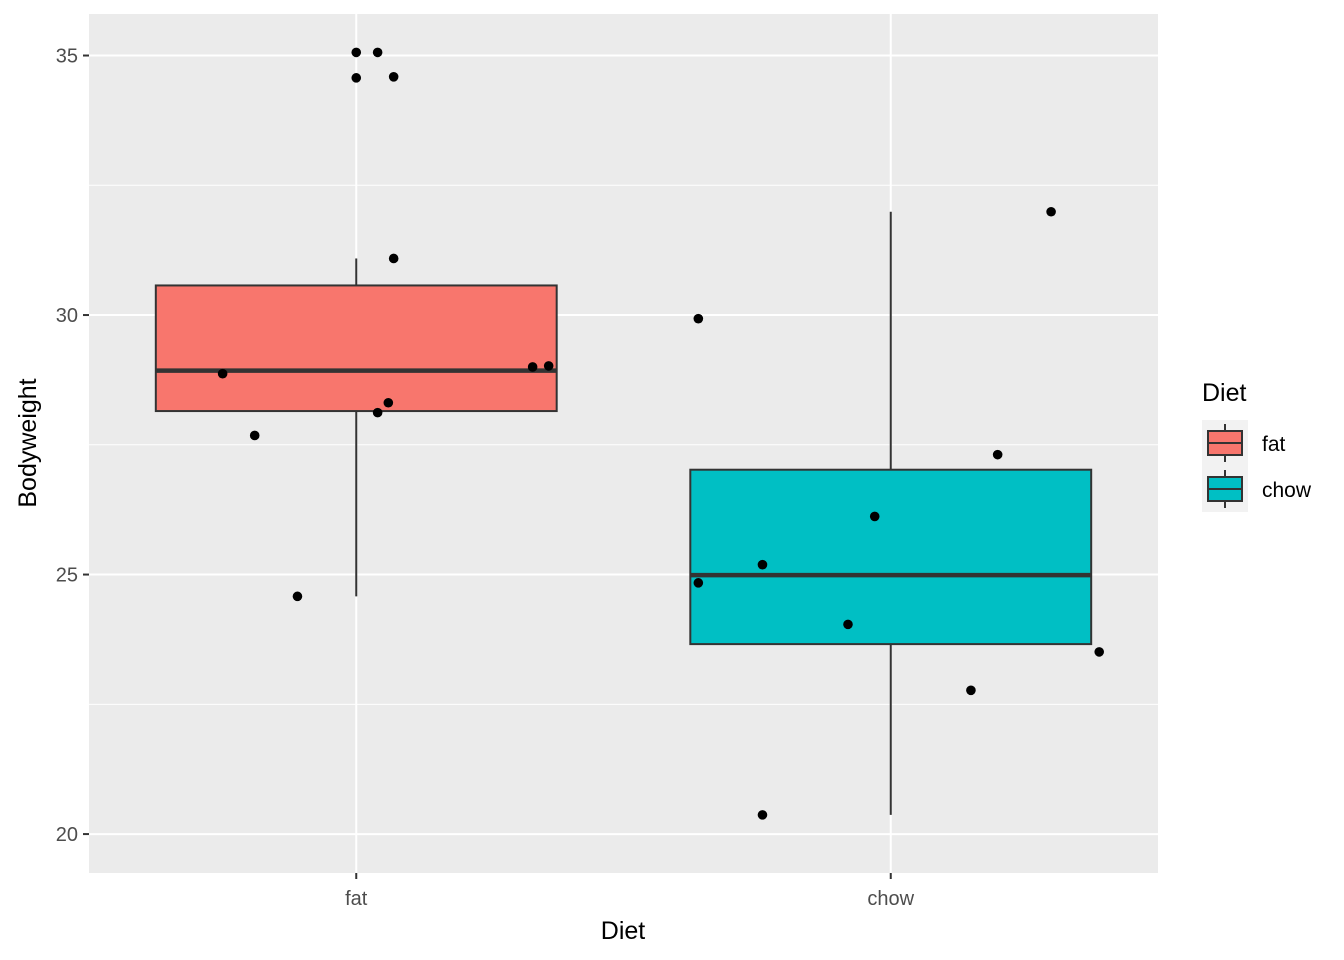 This screenshot has width=1344, height=960. Describe the element at coordinates (1224, 393) in the screenshot. I see `legend-title: Diet` at that location.